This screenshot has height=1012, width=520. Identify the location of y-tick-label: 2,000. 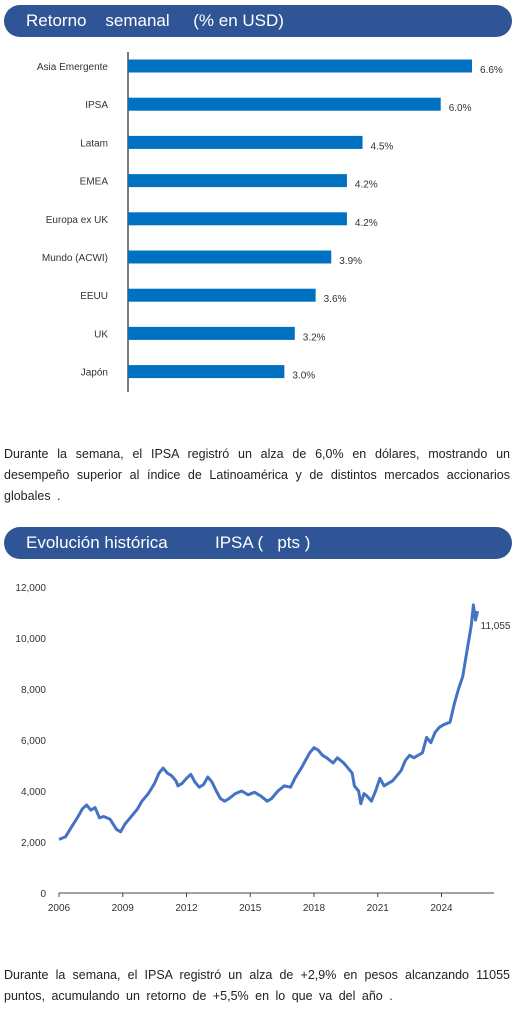
(33, 843).